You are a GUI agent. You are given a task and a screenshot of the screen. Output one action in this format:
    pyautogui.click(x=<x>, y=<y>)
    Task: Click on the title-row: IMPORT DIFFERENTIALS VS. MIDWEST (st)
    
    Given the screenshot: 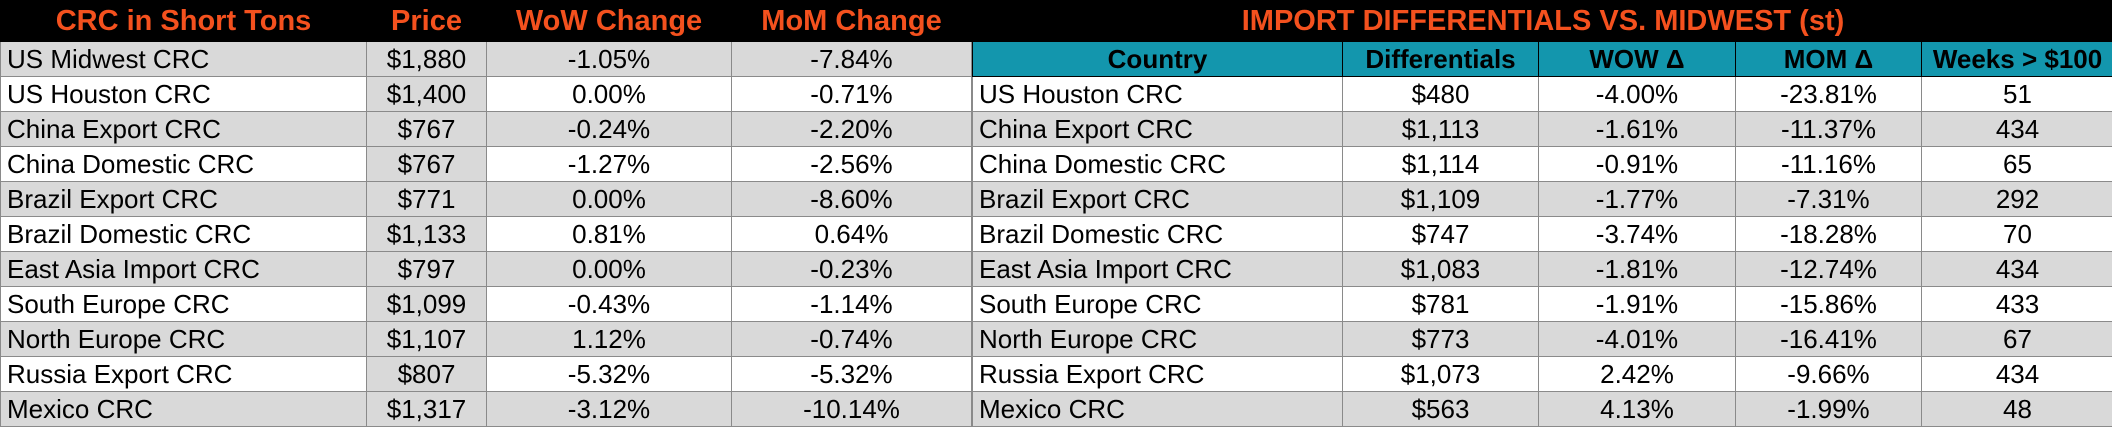 What is the action you would take?
    pyautogui.click(x=1542, y=21)
    